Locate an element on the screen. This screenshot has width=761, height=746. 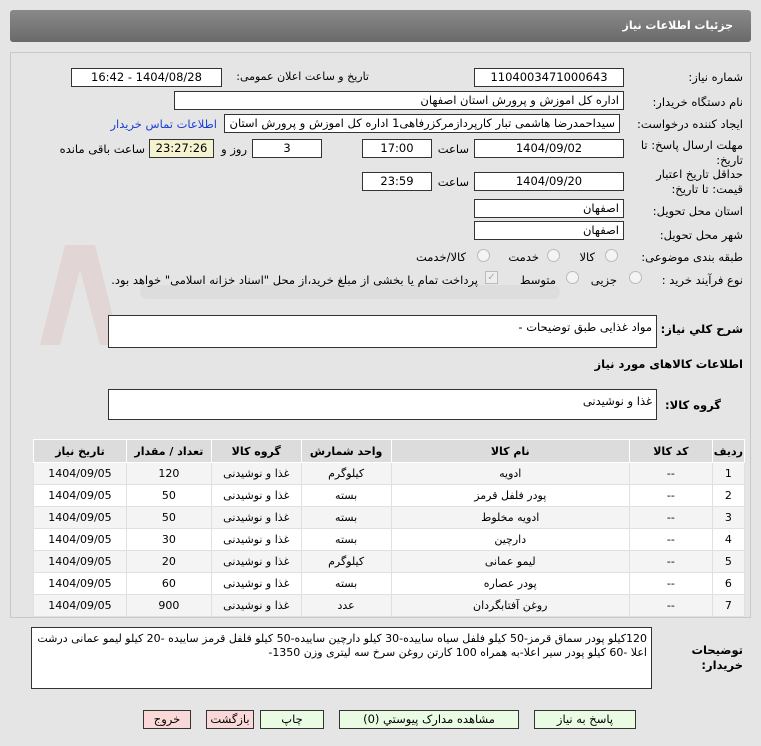
deadline-time-label: ساعت is located at coordinates (453, 149).